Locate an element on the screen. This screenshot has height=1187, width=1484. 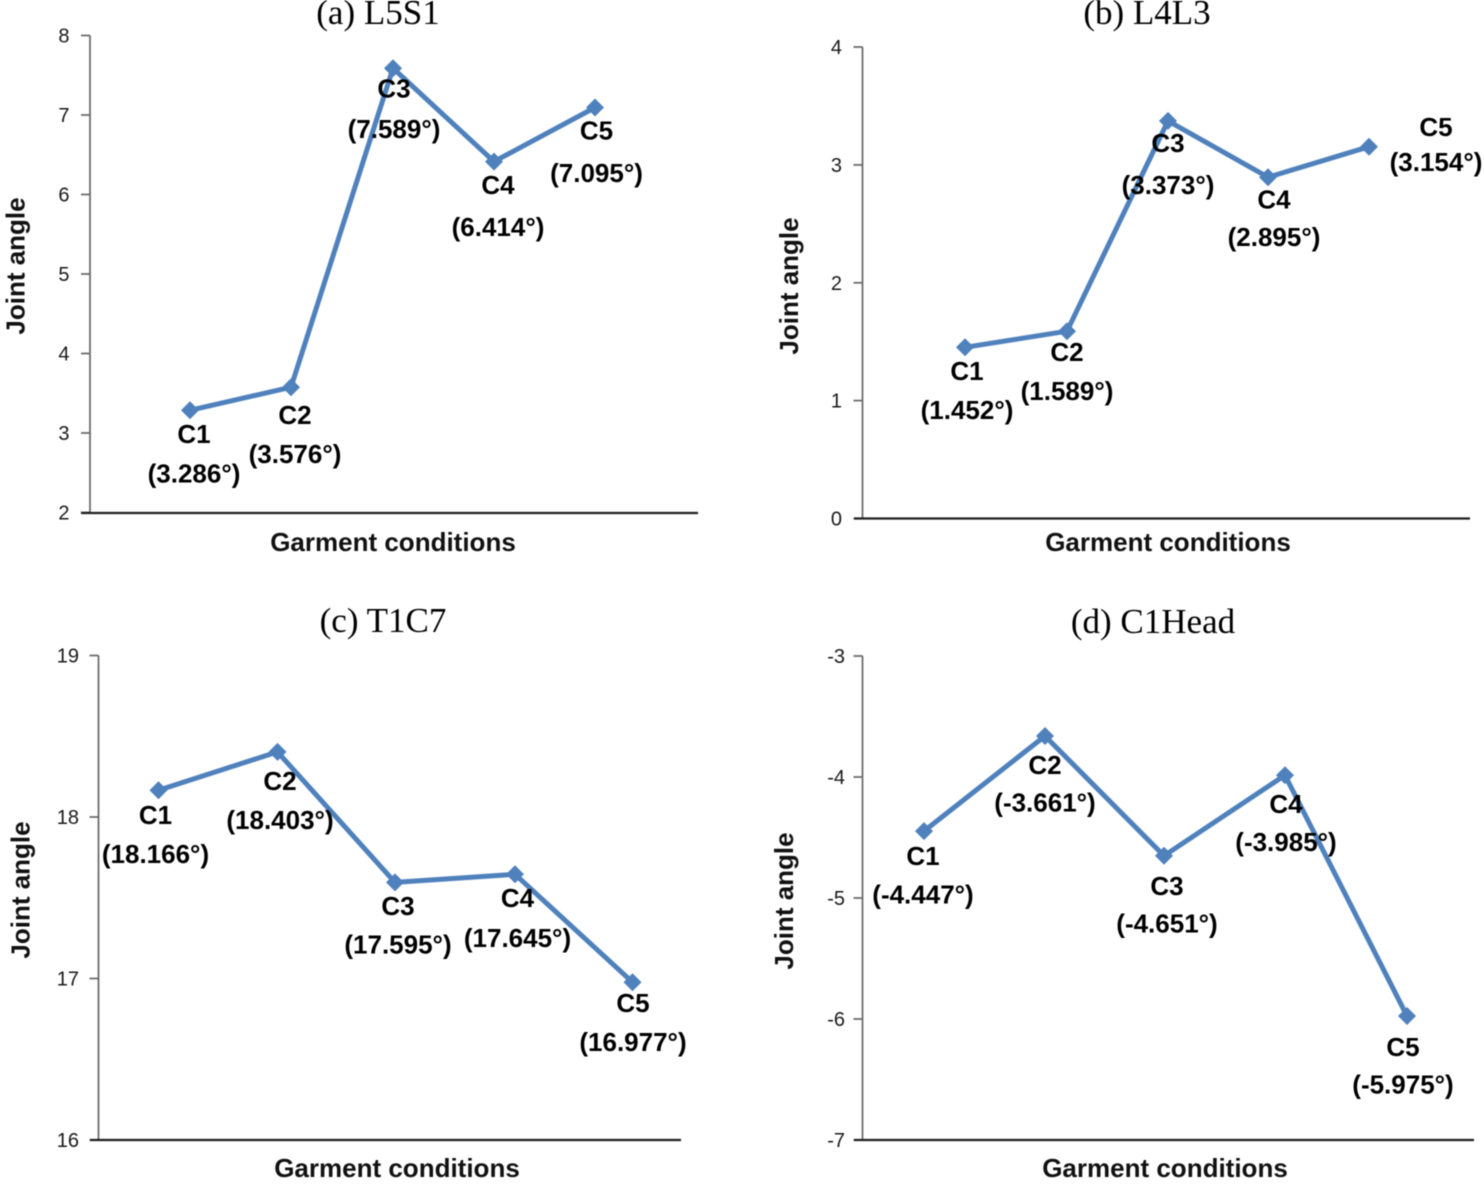
svg-text: (16.977°) is located at coordinates (632, 1042).